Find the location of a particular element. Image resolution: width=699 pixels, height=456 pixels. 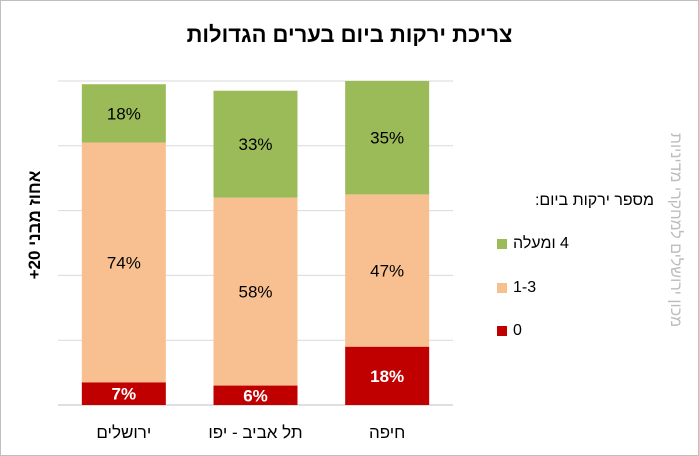

legend-label-0: 0 is located at coordinates (517, 330).